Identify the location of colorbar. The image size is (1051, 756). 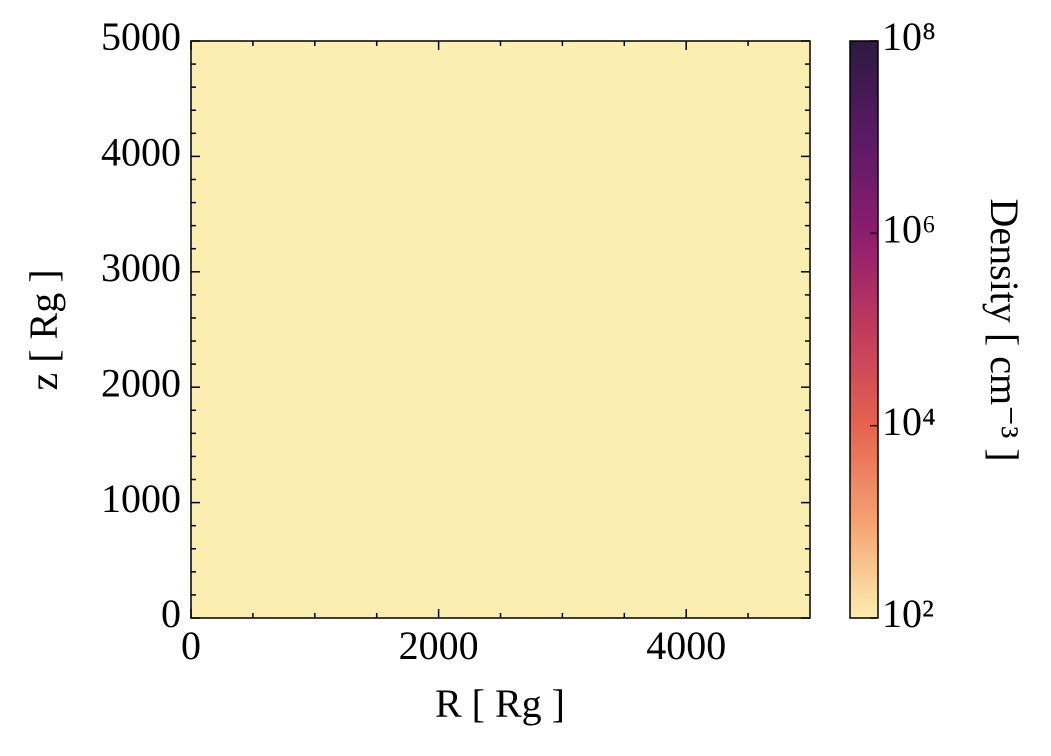
(864, 329).